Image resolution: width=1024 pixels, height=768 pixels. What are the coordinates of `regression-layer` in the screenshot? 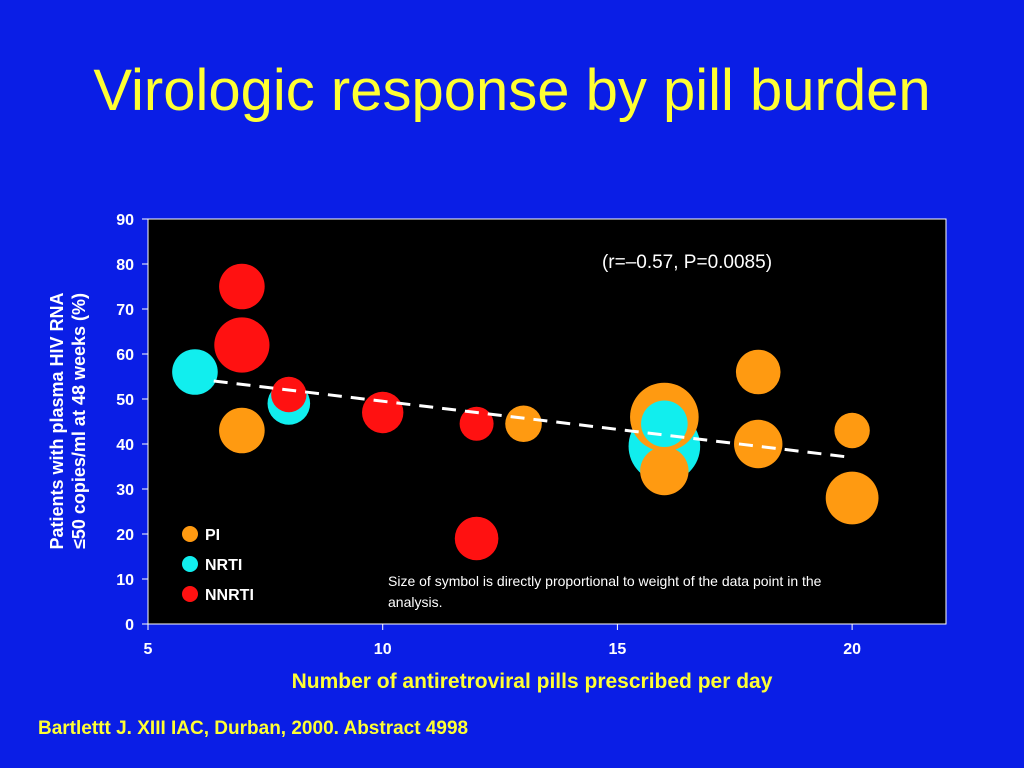 It's located at (533, 419).